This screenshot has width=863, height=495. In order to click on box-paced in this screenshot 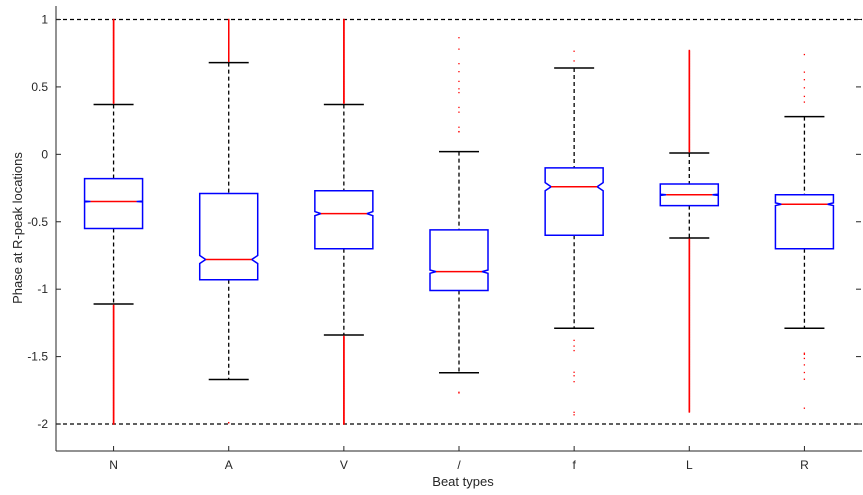, I will do `click(459, 215)`.